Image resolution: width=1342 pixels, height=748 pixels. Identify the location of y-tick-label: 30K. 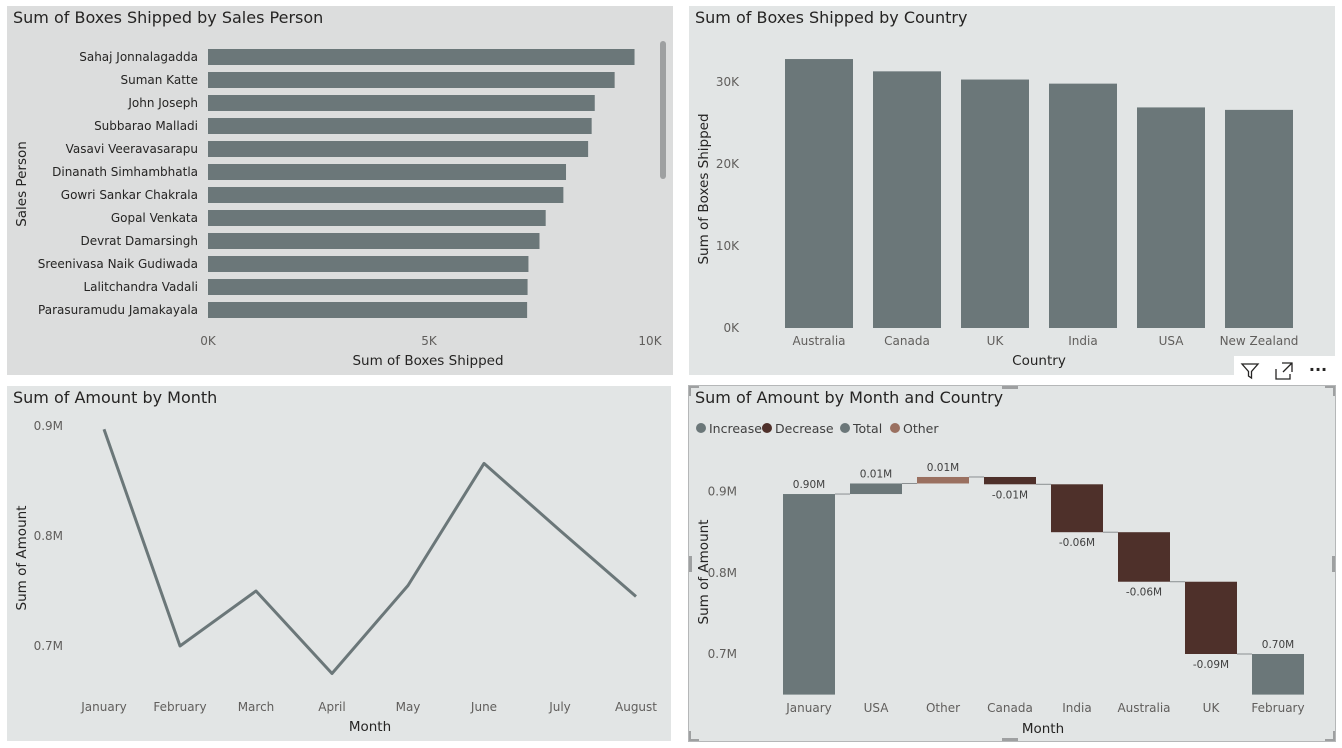
(728, 82).